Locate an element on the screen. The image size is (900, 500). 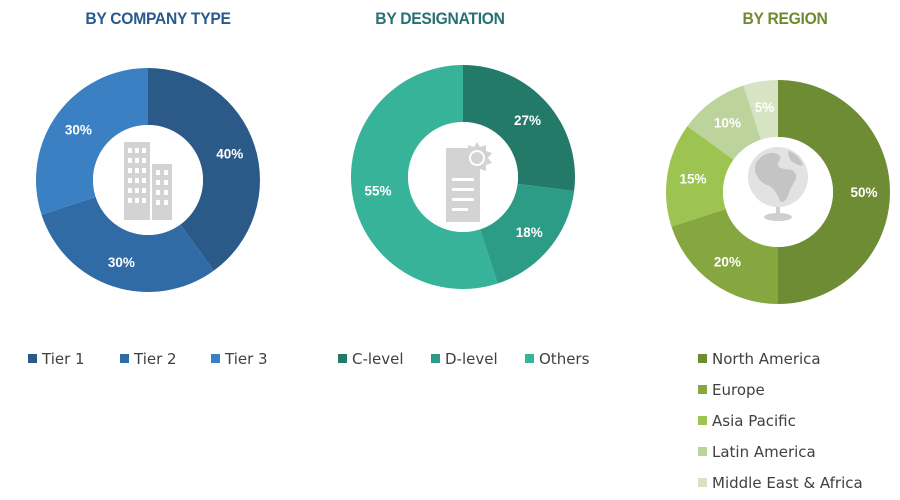
slice-value-label: 15% is located at coordinates (693, 179).